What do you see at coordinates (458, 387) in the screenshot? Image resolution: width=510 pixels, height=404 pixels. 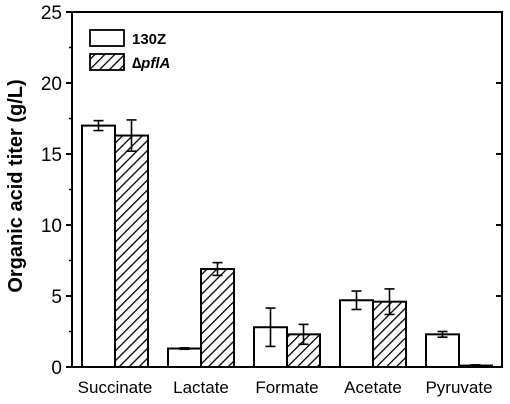 I see `x-tick-label-pyruvate: Pyruvate` at bounding box center [458, 387].